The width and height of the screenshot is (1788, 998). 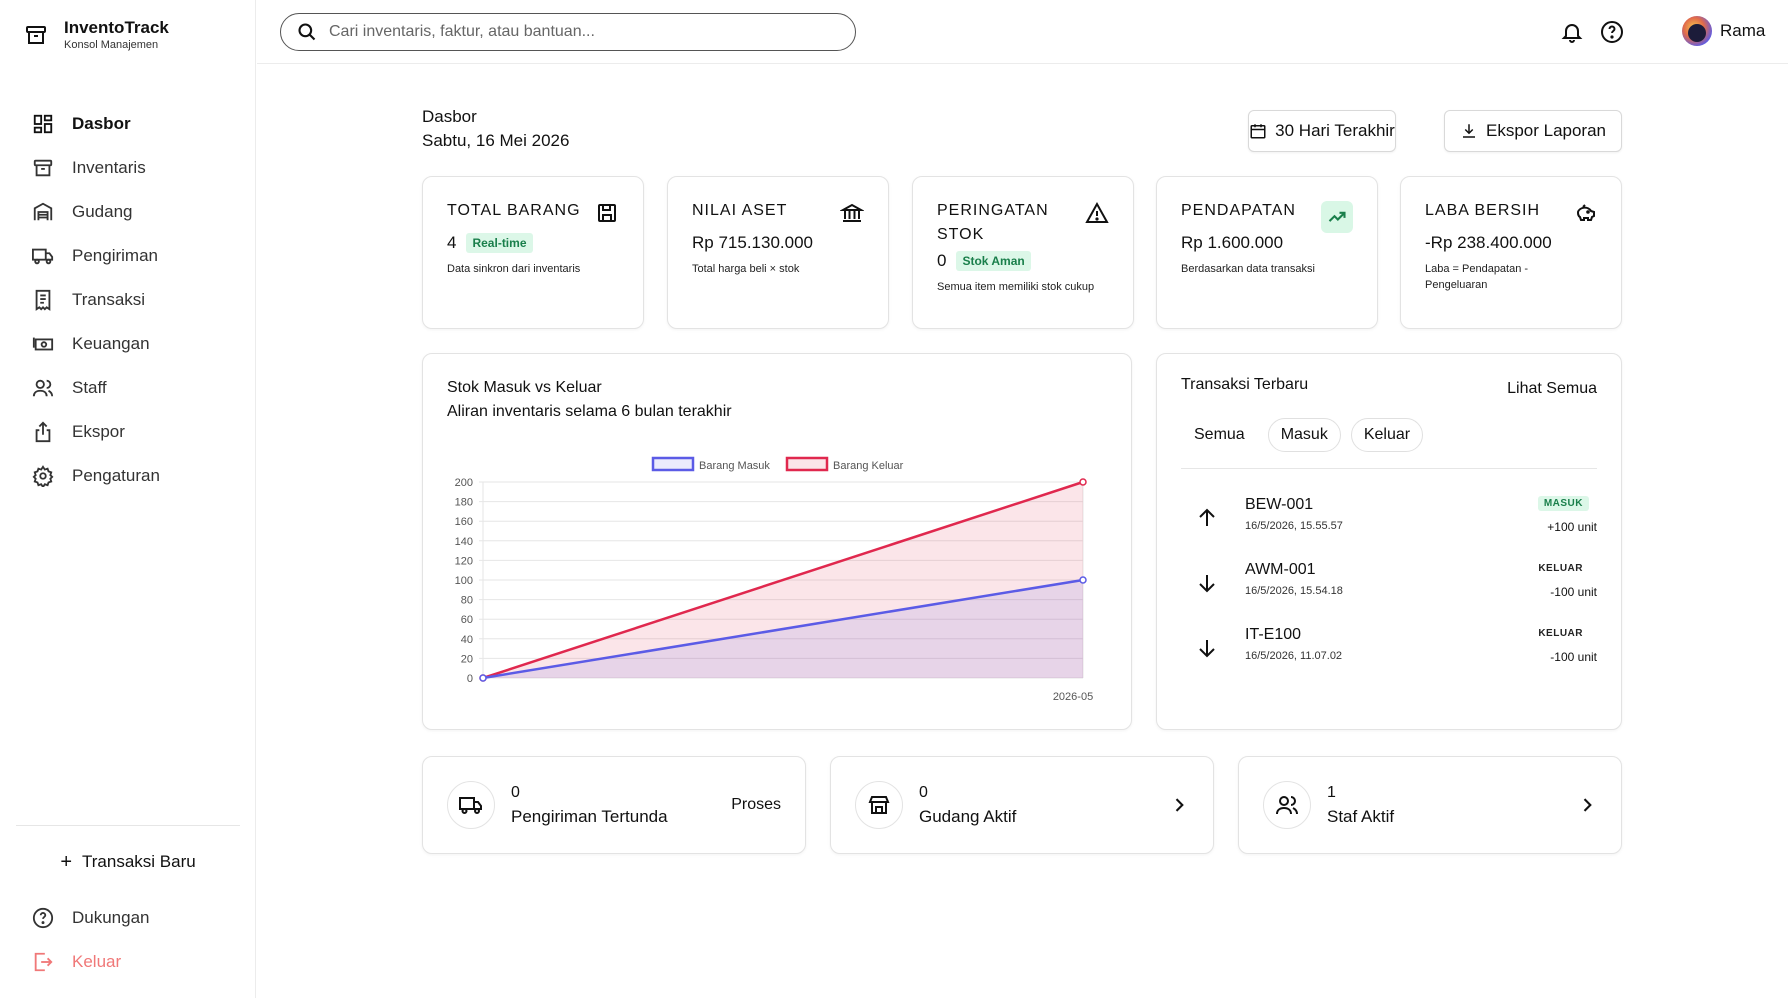 What do you see at coordinates (139, 861) in the screenshot?
I see `new-transaction-label: Transaksi Baru` at bounding box center [139, 861].